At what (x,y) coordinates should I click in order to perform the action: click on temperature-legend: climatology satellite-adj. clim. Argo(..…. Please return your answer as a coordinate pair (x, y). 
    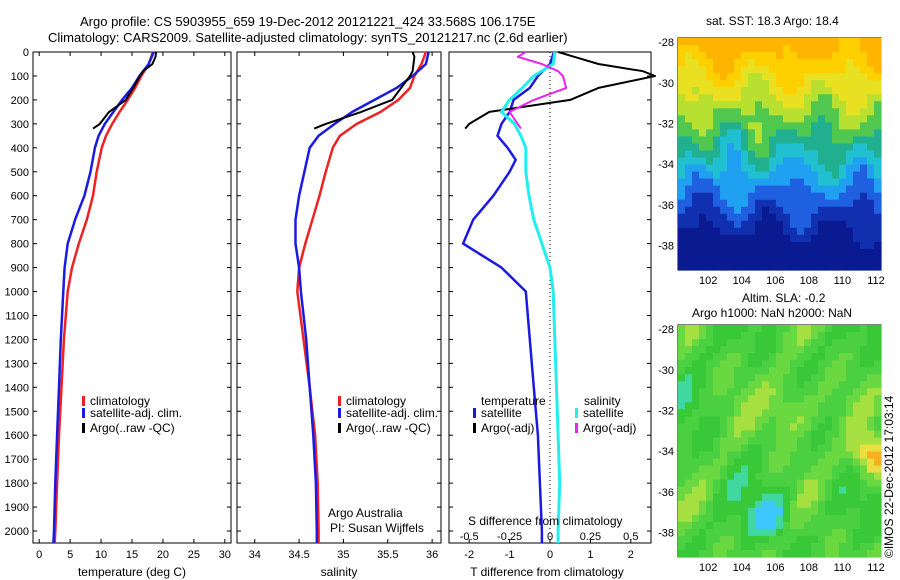
    Looking at the image, I should click on (132, 414).